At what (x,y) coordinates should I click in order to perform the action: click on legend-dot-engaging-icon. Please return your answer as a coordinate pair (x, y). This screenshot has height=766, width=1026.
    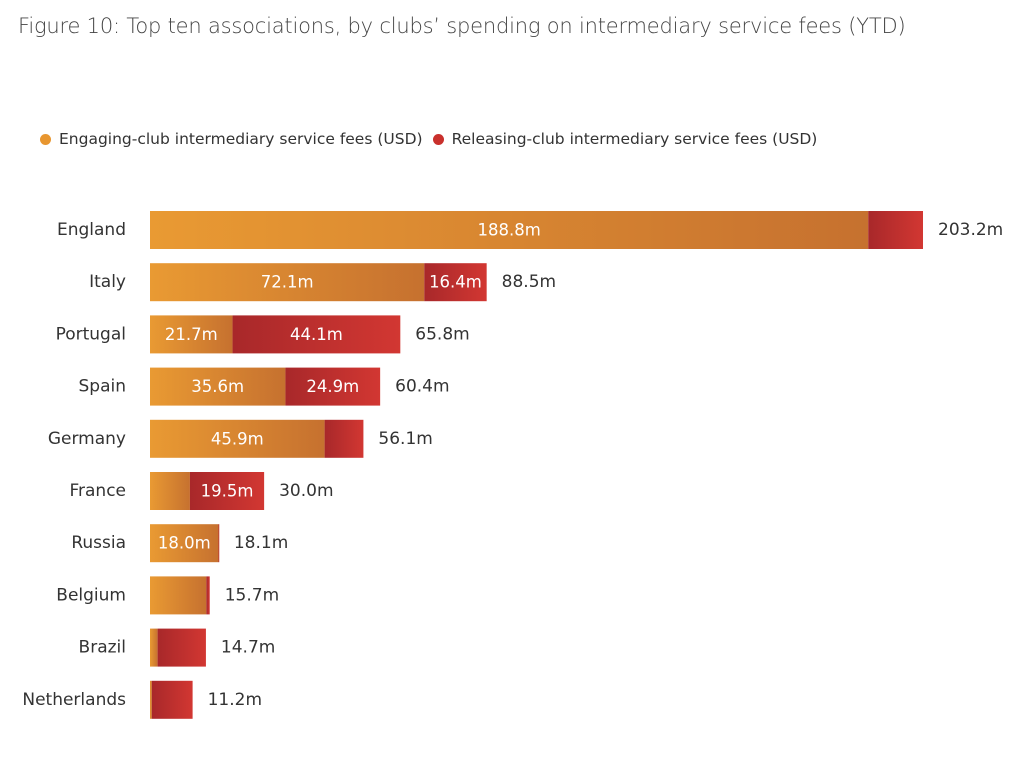
    Looking at the image, I should click on (45, 139).